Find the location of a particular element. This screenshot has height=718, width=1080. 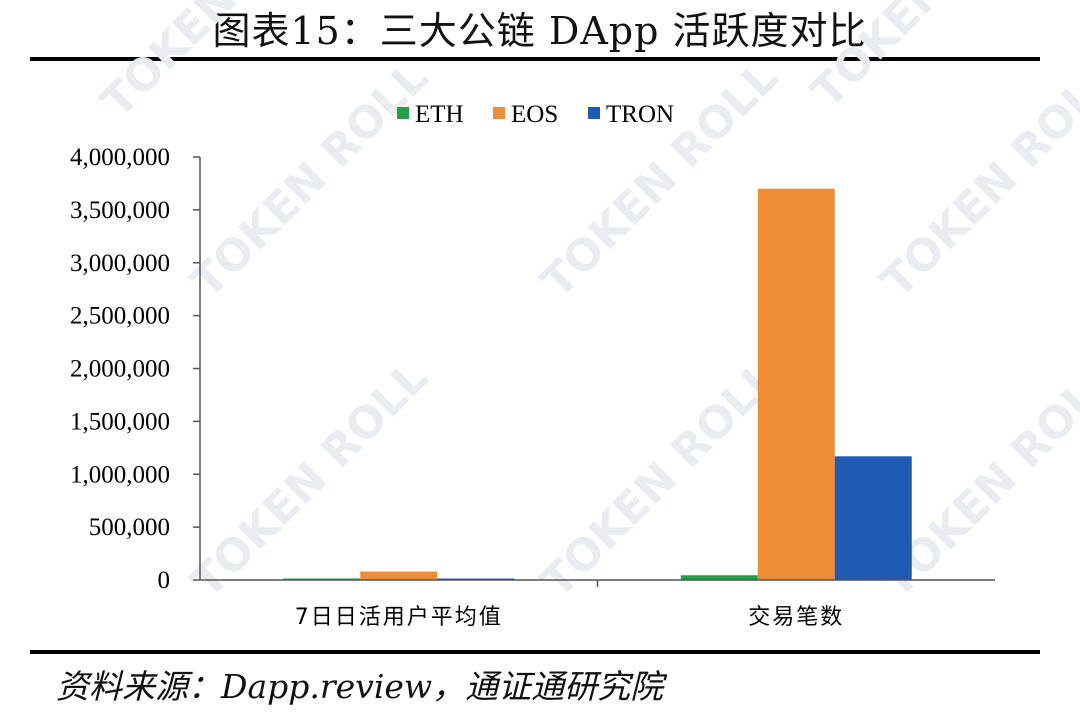

bar-tron is located at coordinates (873, 518).